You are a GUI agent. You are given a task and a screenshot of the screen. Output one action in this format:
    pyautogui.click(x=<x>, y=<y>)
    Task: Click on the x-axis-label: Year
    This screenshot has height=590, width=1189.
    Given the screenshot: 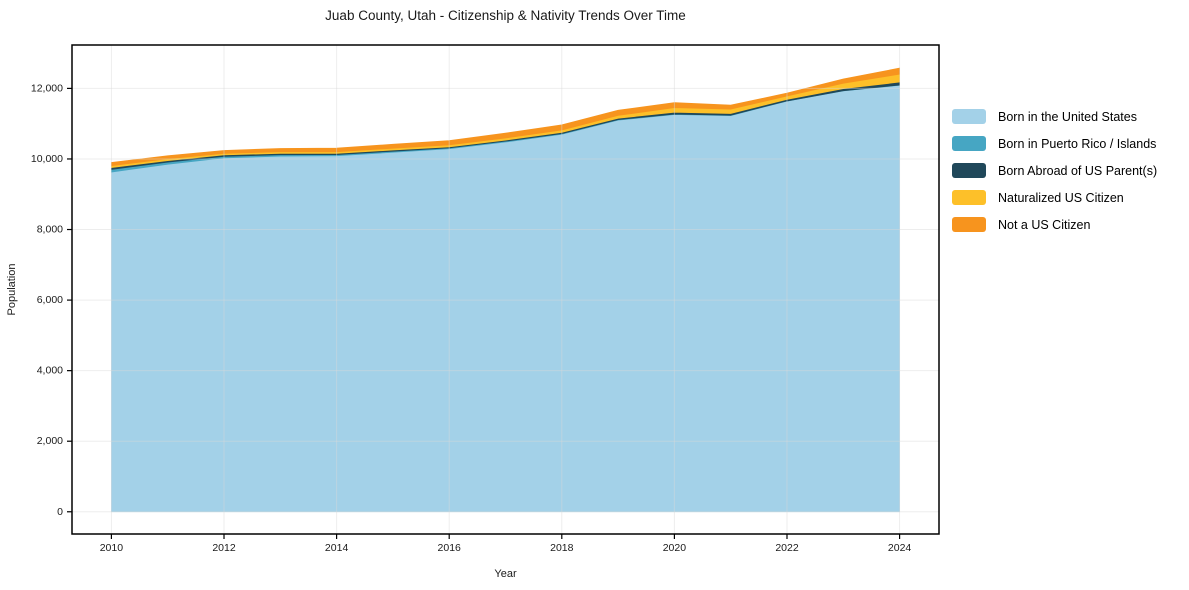 What is the action you would take?
    pyautogui.click(x=505, y=574)
    